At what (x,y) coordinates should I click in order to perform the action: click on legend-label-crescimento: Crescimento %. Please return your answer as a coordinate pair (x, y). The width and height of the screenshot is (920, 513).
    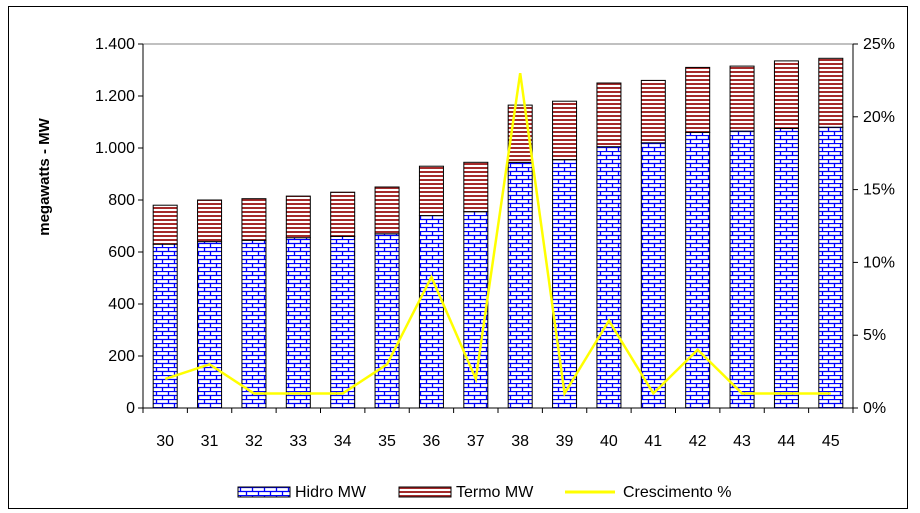
    Looking at the image, I should click on (677, 492).